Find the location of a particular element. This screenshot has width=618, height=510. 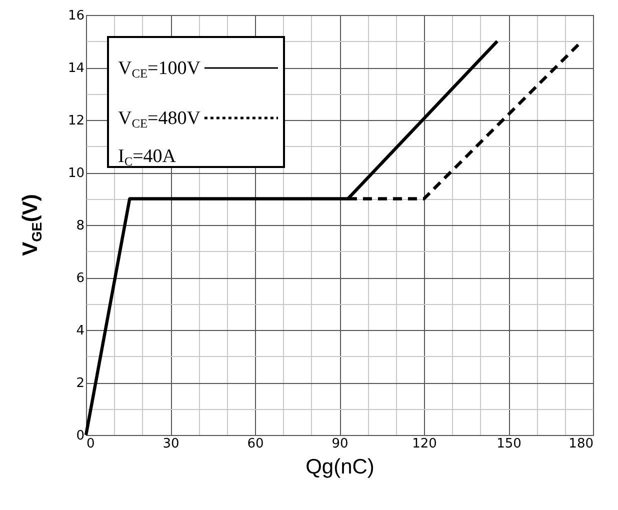

x-tick-label: 150 is located at coordinates (509, 444).